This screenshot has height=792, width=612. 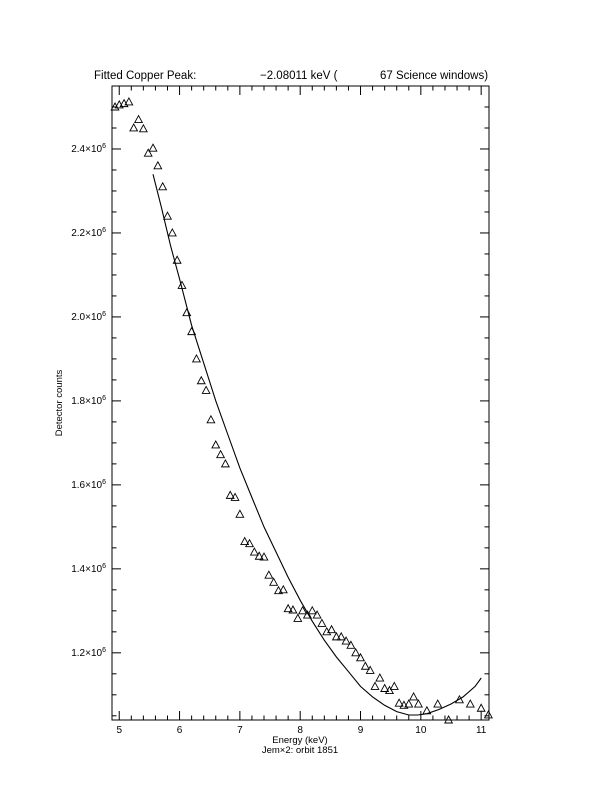 I want to click on x-tick-label: 6, so click(x=180, y=730).